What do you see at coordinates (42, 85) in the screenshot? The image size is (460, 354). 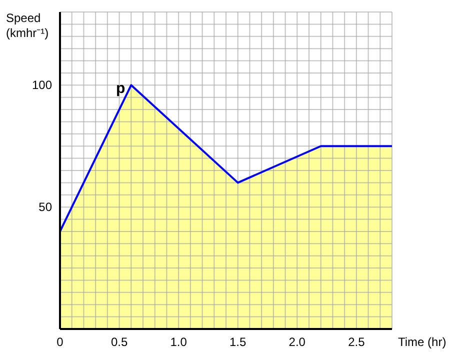 I see `y-tick-label: 100` at bounding box center [42, 85].